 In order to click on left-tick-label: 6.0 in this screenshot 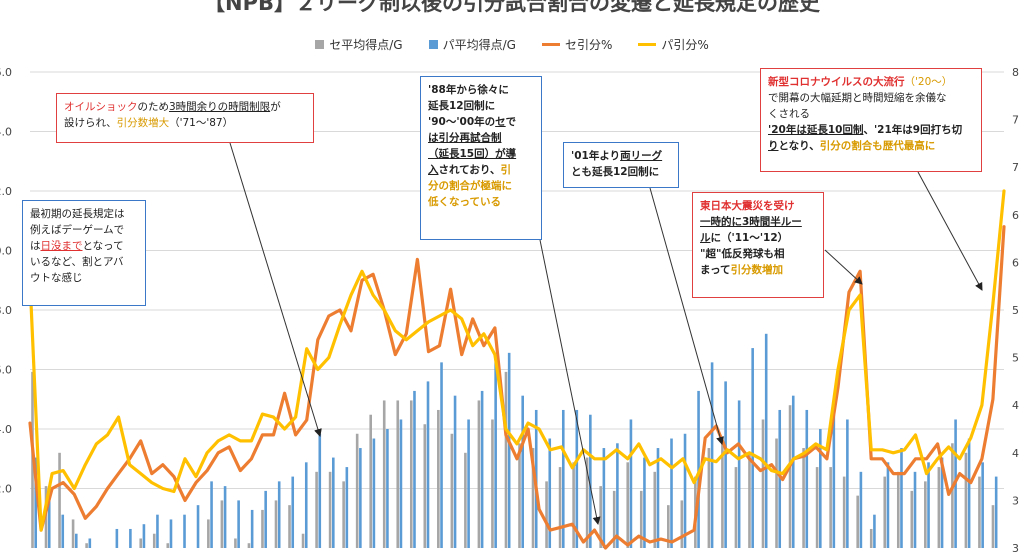, I will do `click(6, 370)`.